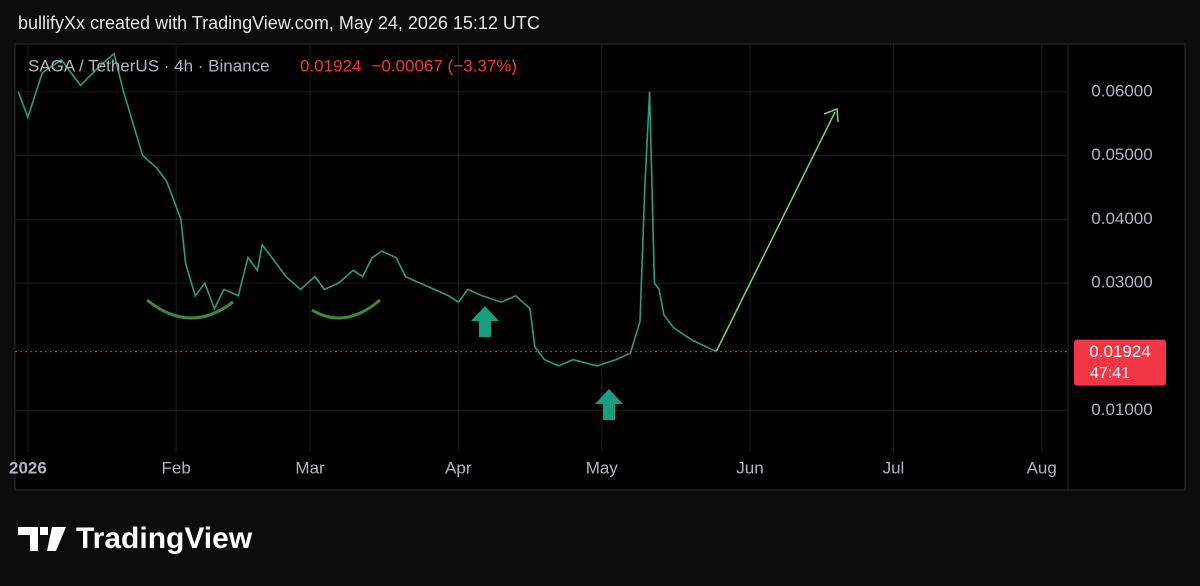  What do you see at coordinates (176, 467) in the screenshot?
I see `x-tick-label: Feb` at bounding box center [176, 467].